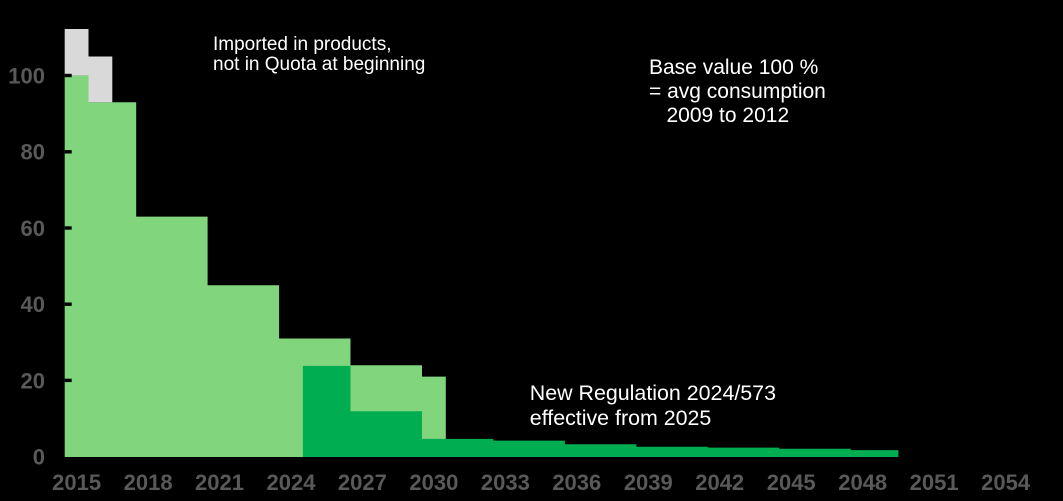 This screenshot has height=501, width=1063. Describe the element at coordinates (219, 482) in the screenshot. I see `svg-text: 2021` at that location.